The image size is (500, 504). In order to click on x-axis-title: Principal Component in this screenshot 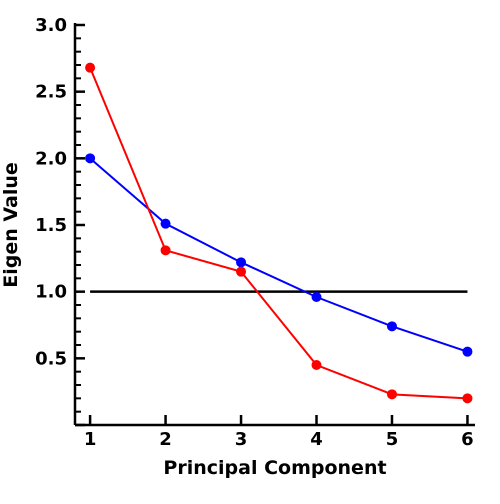, I will do `click(274, 468)`.